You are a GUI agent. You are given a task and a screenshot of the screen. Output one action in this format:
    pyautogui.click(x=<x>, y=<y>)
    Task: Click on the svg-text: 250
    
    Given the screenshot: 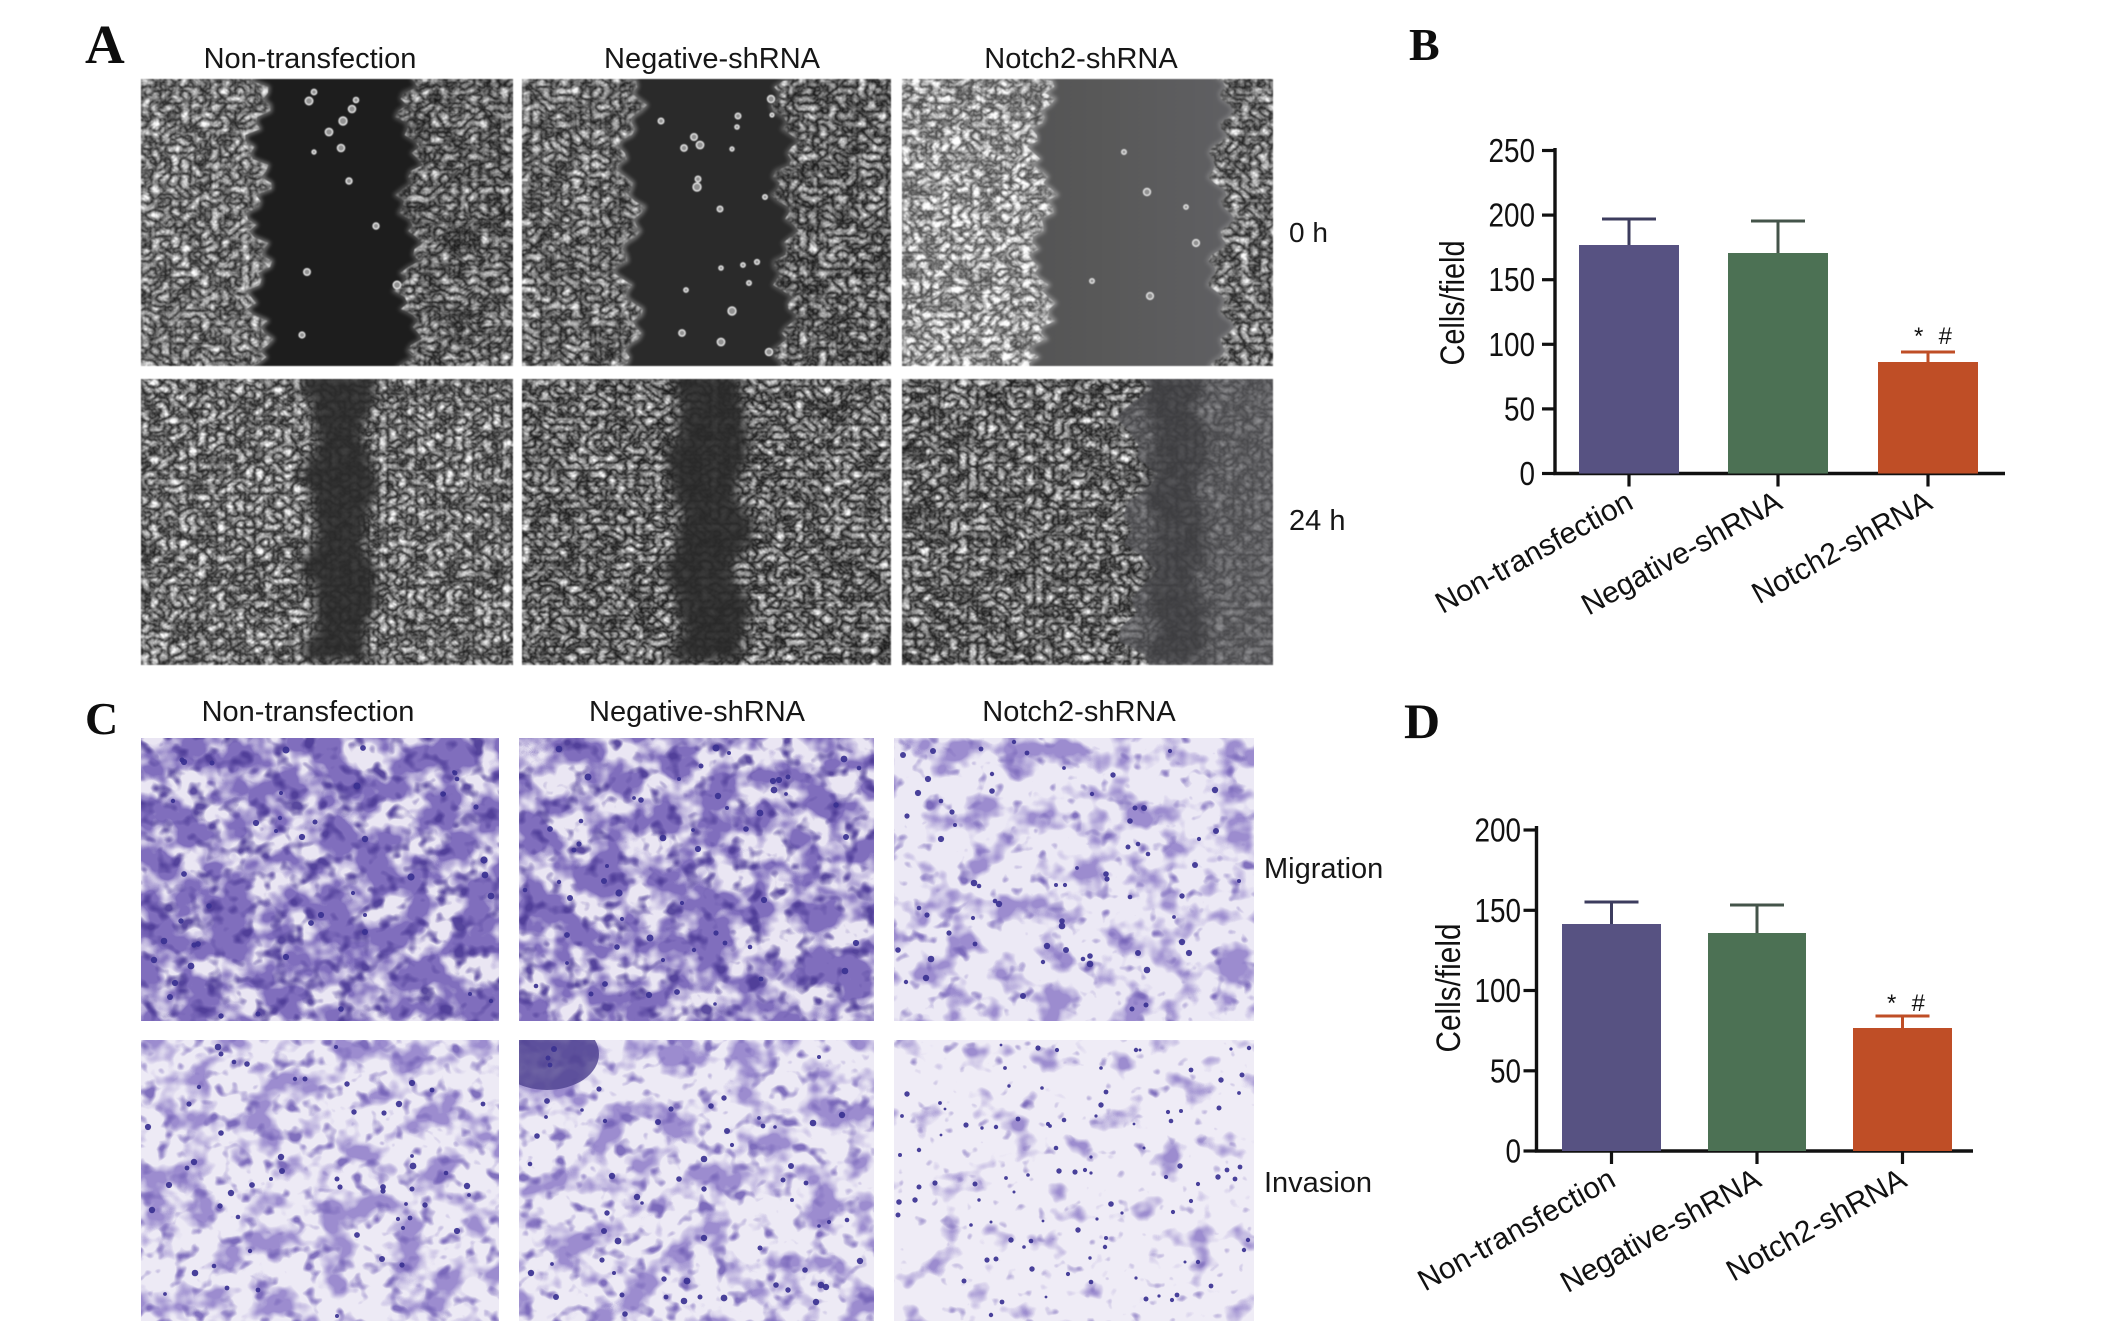 What is the action you would take?
    pyautogui.click(x=1512, y=150)
    